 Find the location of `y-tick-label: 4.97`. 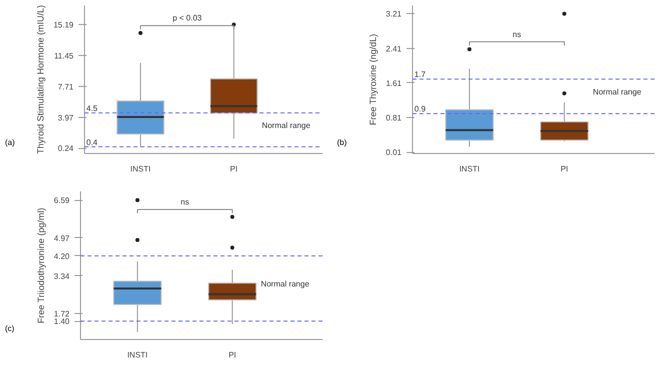

y-tick-label: 4.97 is located at coordinates (62, 238).